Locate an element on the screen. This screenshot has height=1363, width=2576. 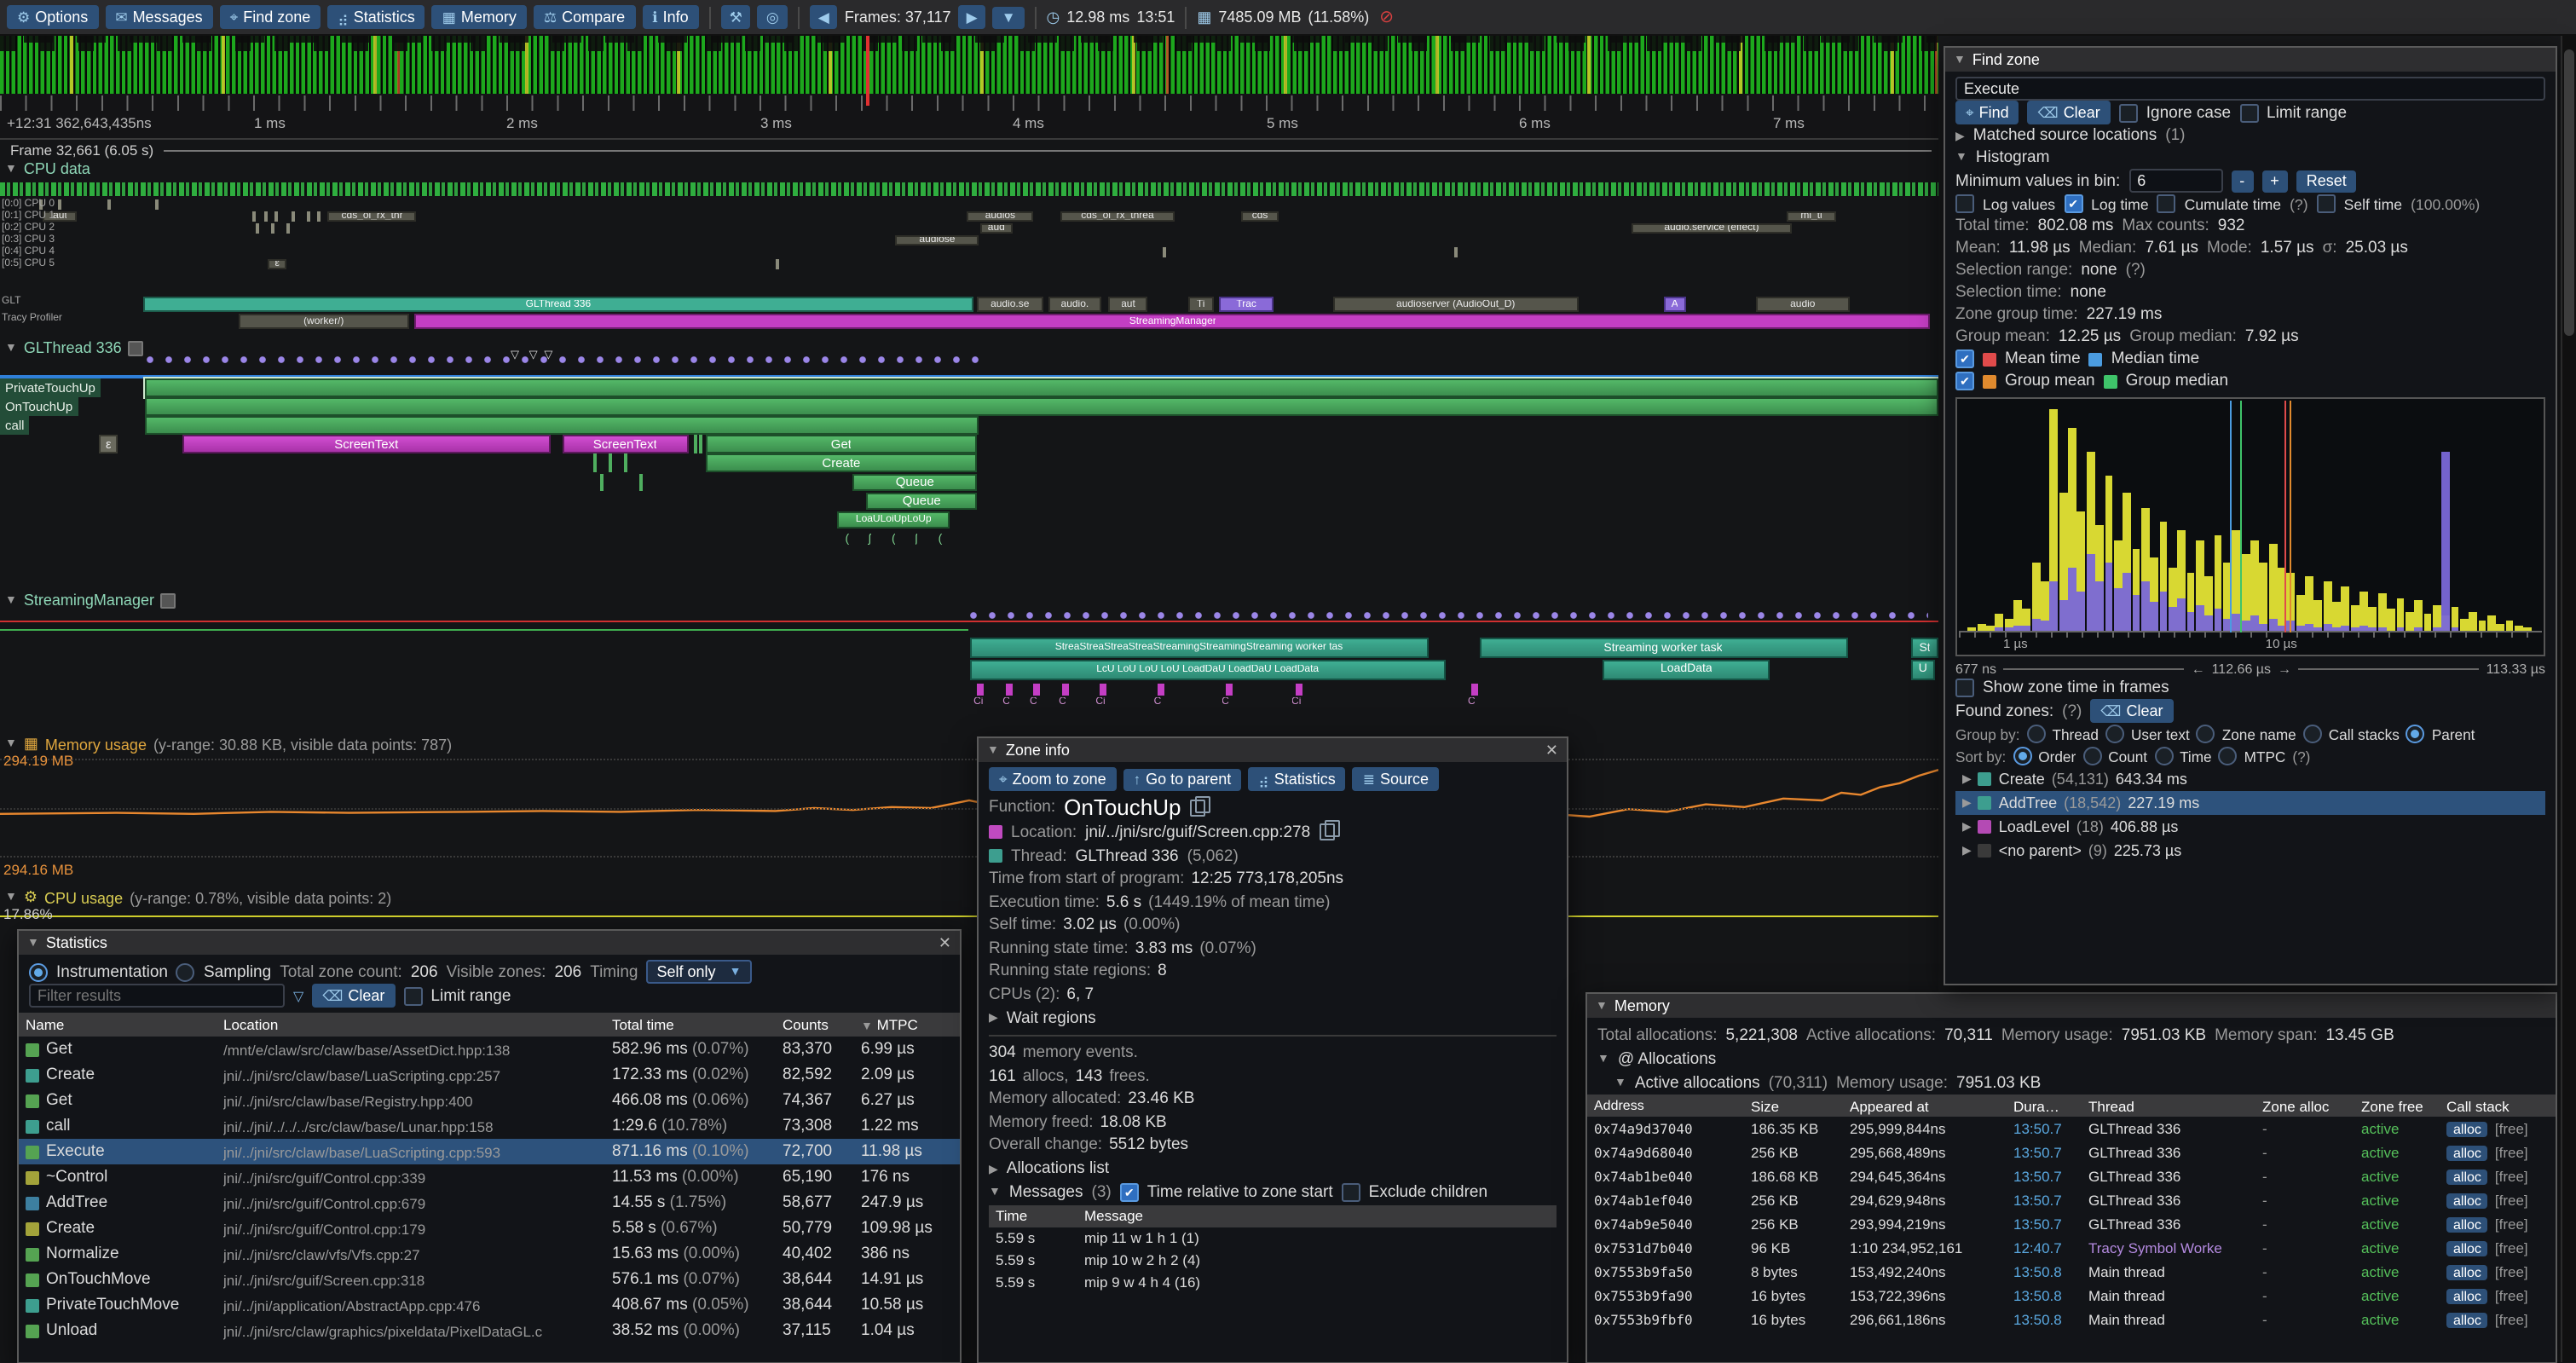
min-bin-increase-button: + is located at coordinates (2274, 181).